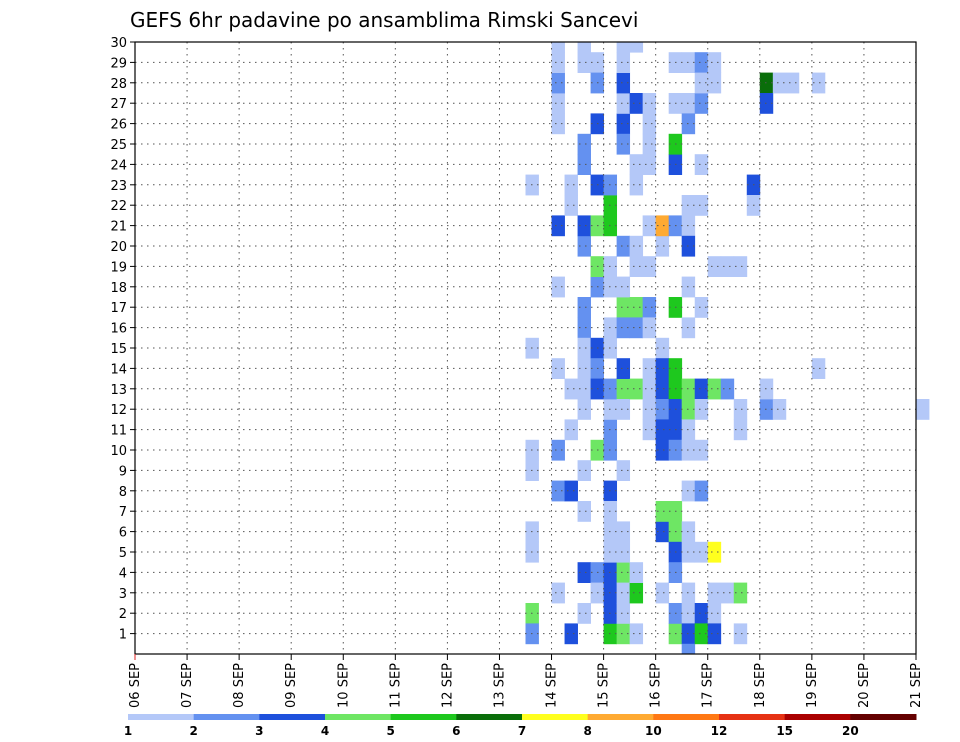 The width and height of the screenshot is (960, 742). Describe the element at coordinates (123, 594) in the screenshot. I see `y-tick-label: 3` at that location.